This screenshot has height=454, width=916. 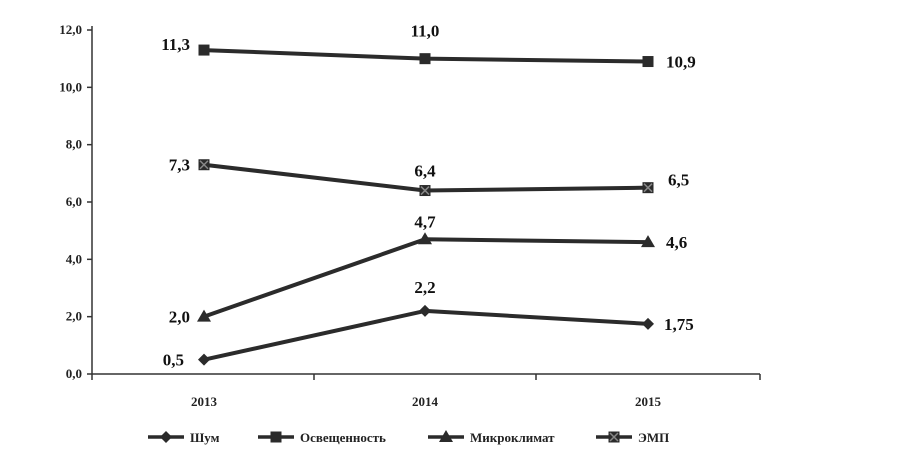 What do you see at coordinates (426, 391) in the screenshot?
I see `x-axis-ticks: 2013 2014 2015` at bounding box center [426, 391].